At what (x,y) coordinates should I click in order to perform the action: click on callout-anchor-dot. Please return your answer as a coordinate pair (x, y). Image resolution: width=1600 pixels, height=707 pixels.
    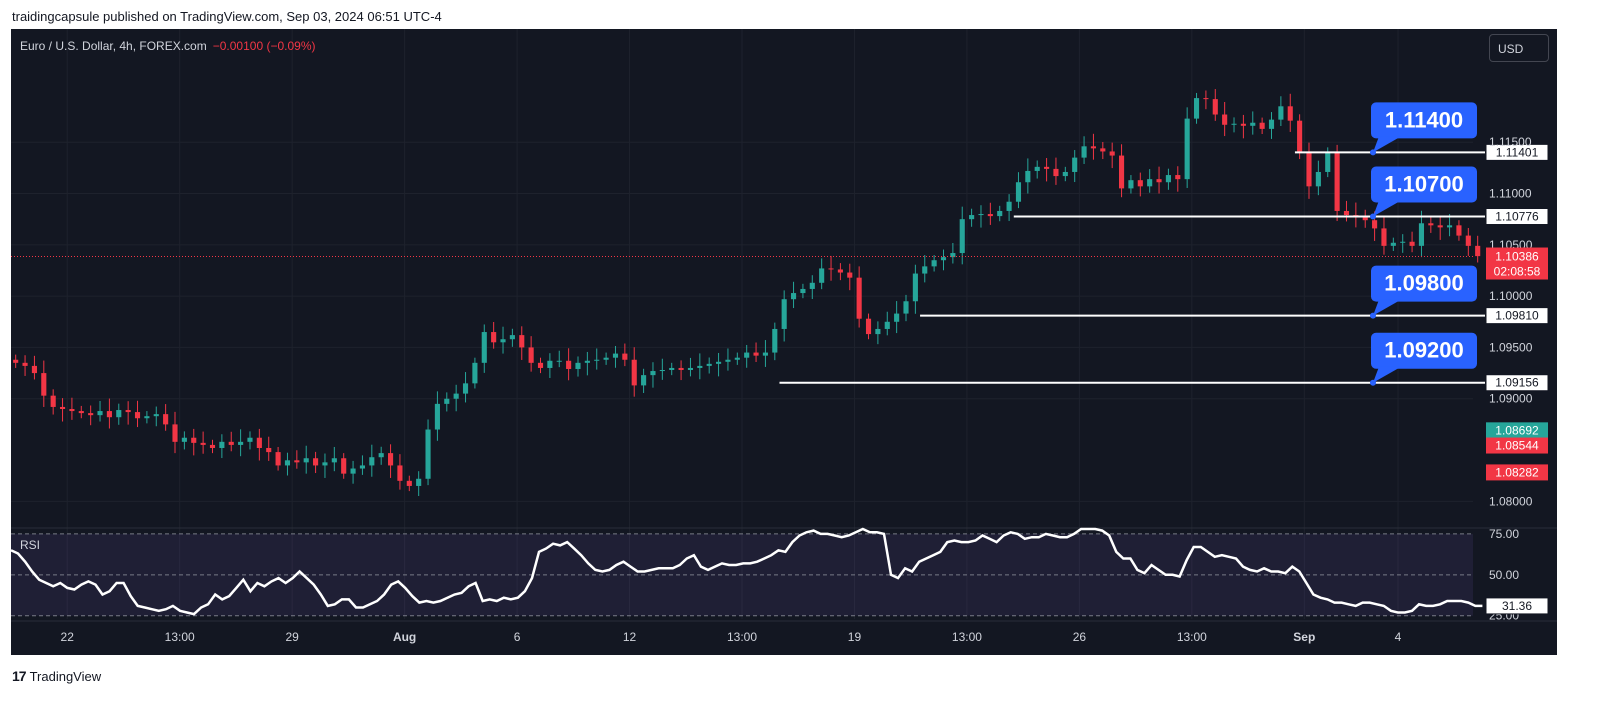
    Looking at the image, I should click on (1373, 315).